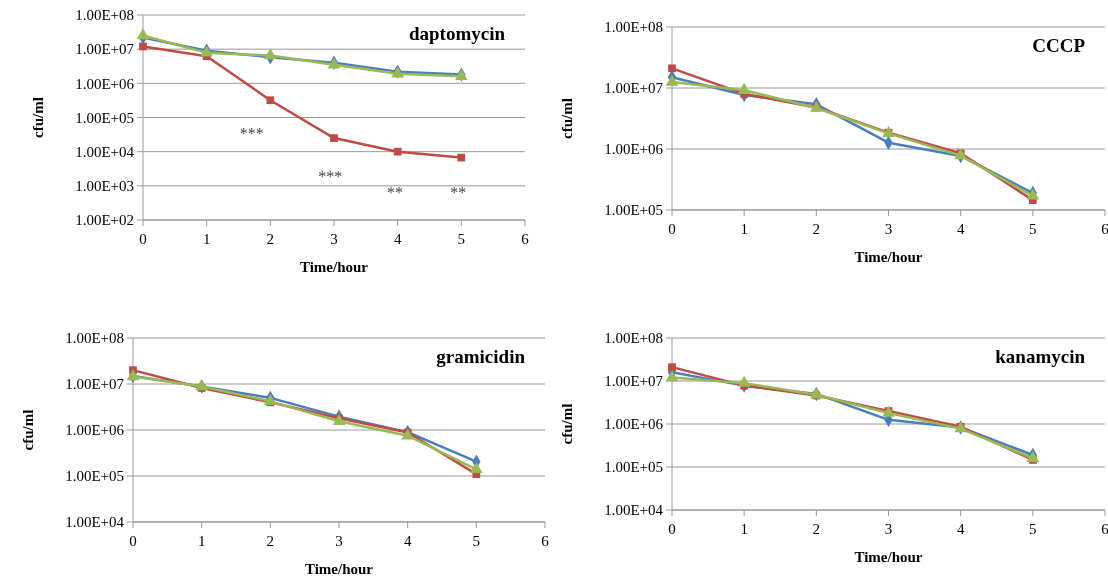 This screenshot has height=585, width=1108. What do you see at coordinates (1059, 45) in the screenshot?
I see `chart-title: CCCP` at bounding box center [1059, 45].